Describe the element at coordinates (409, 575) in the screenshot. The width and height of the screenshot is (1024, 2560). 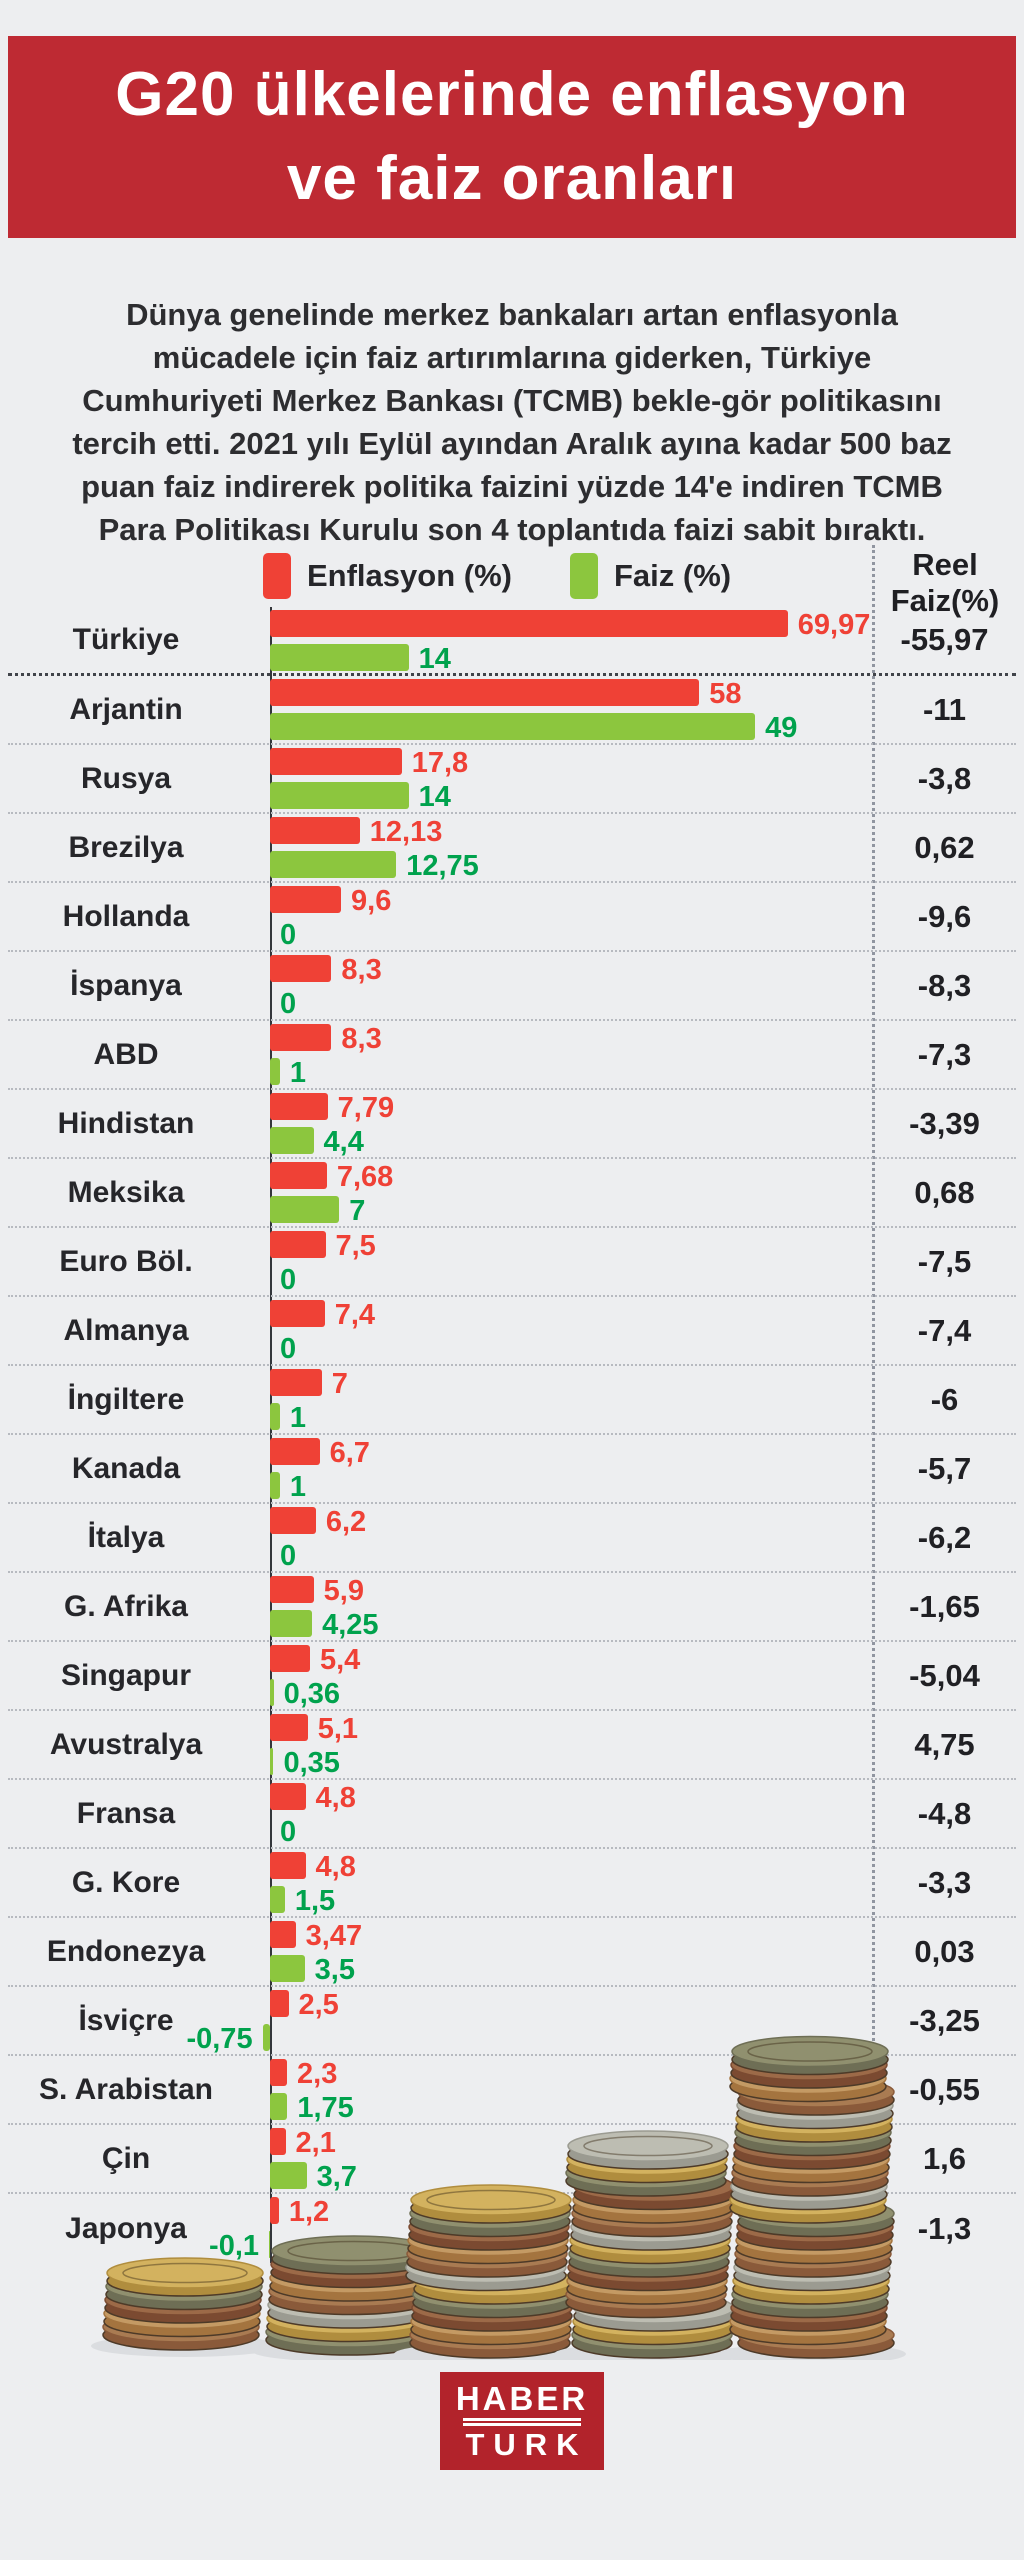
I see `legend-inflation-label: Enflasyon (%)` at that location.